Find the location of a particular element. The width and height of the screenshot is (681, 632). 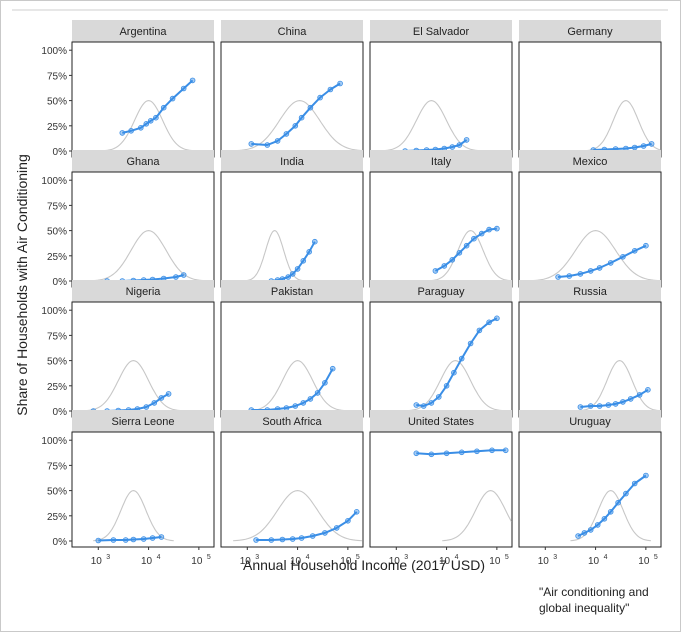

facet-title-germany: Germany is located at coordinates (590, 32).